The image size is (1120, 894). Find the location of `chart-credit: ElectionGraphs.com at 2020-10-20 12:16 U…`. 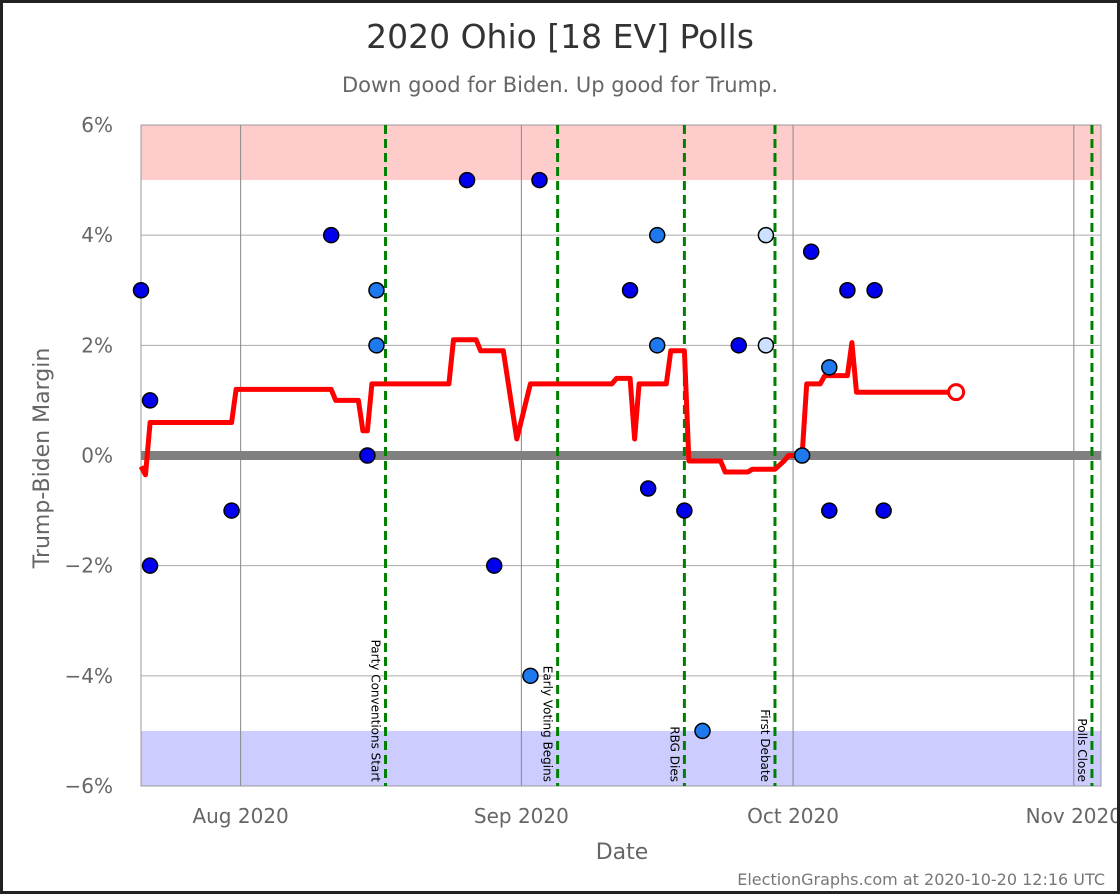

chart-credit: ElectionGraphs.com at 2020-10-20 12:16 U… is located at coordinates (921, 879).